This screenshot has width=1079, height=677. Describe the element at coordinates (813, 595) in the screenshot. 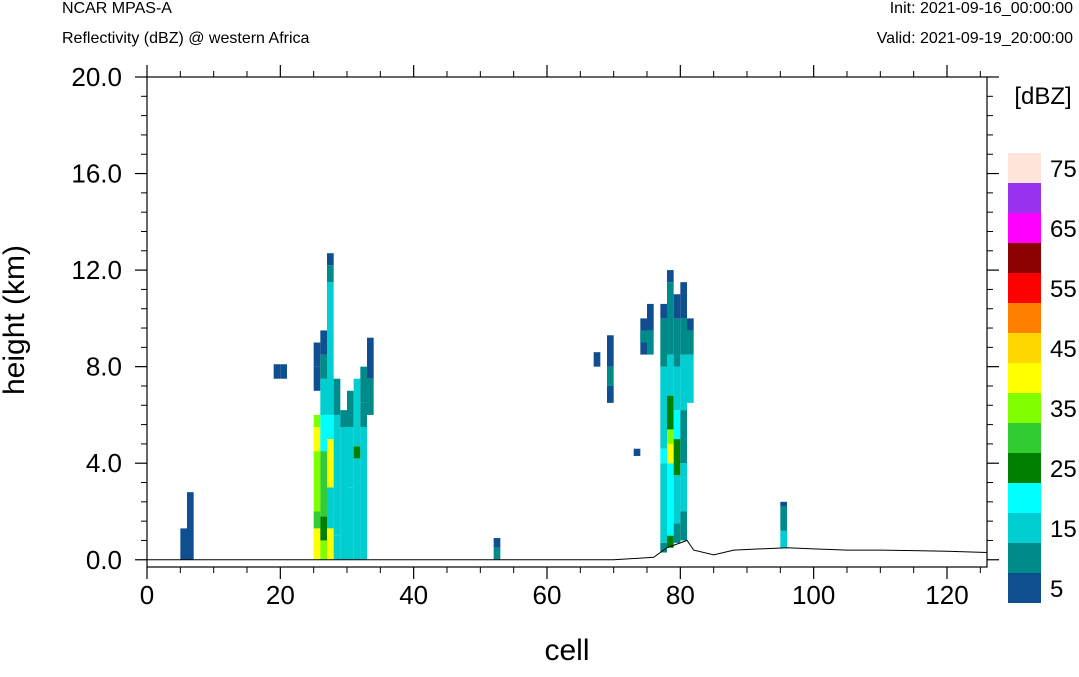

I see `x-tick-label: 100` at that location.